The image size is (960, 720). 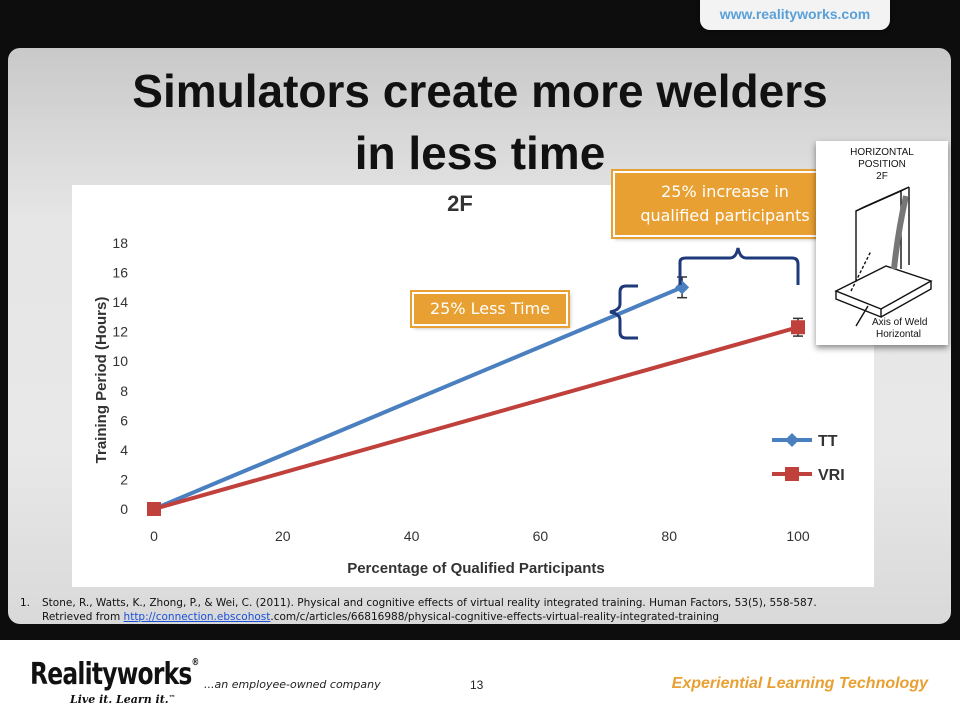 What do you see at coordinates (798, 536) in the screenshot?
I see `x-tick-label: 100` at bounding box center [798, 536].